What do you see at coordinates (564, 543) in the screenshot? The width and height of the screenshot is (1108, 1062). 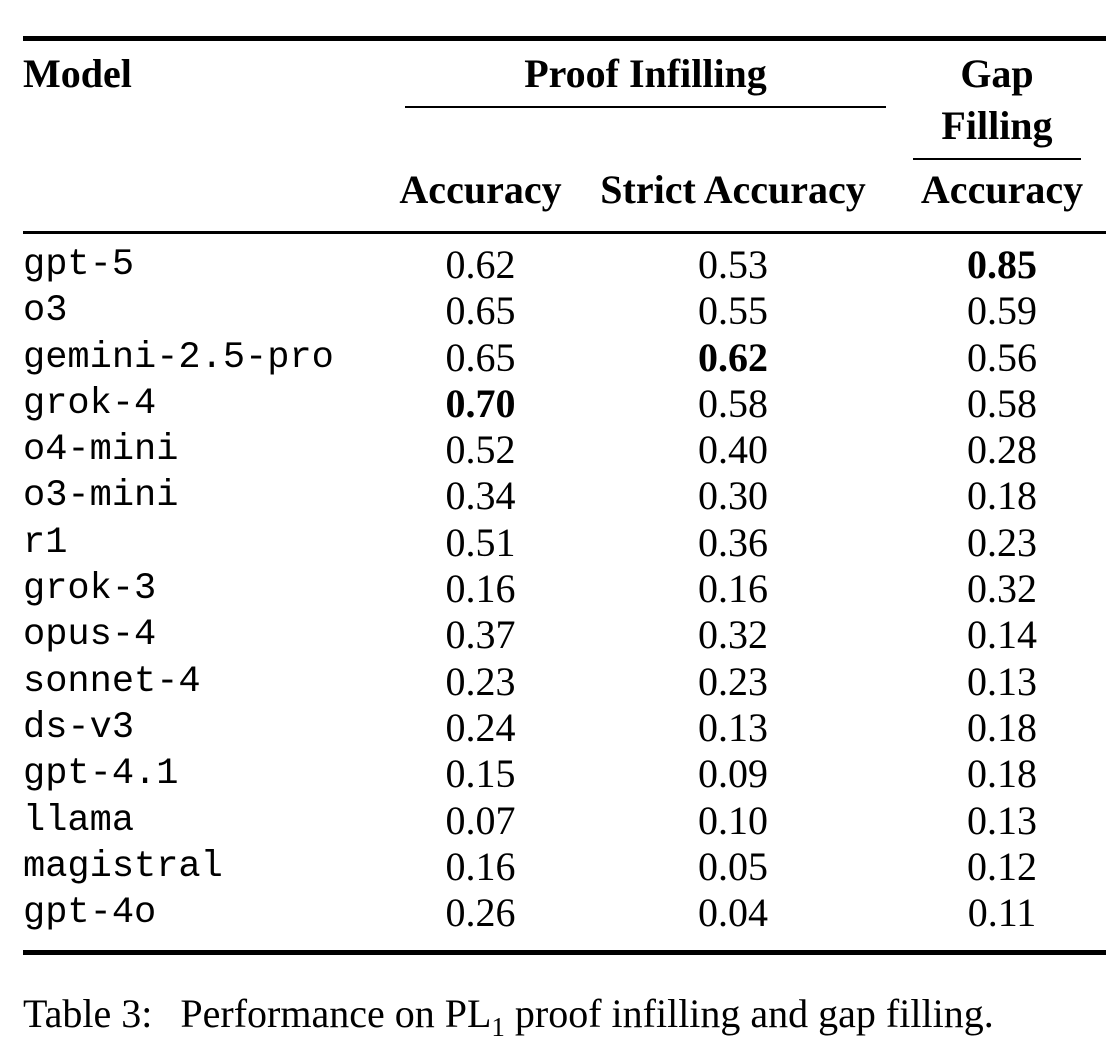 I see `table-row: r1 0.51 0.36 0.23` at bounding box center [564, 543].